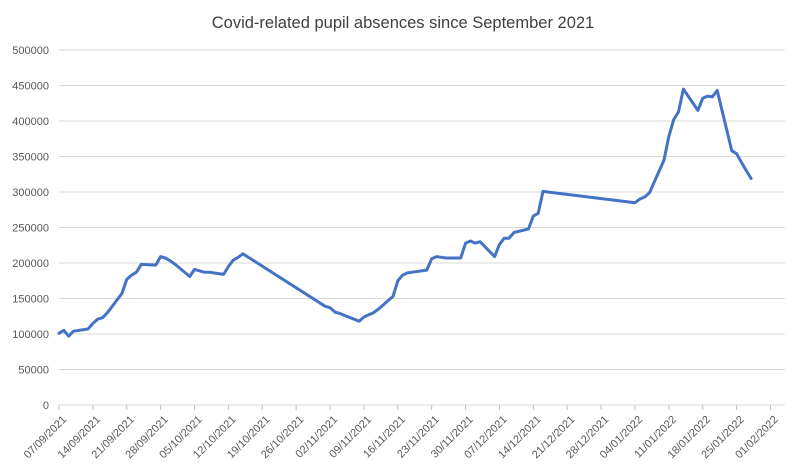  I want to click on y-tick-label: 350000, so click(30, 158).